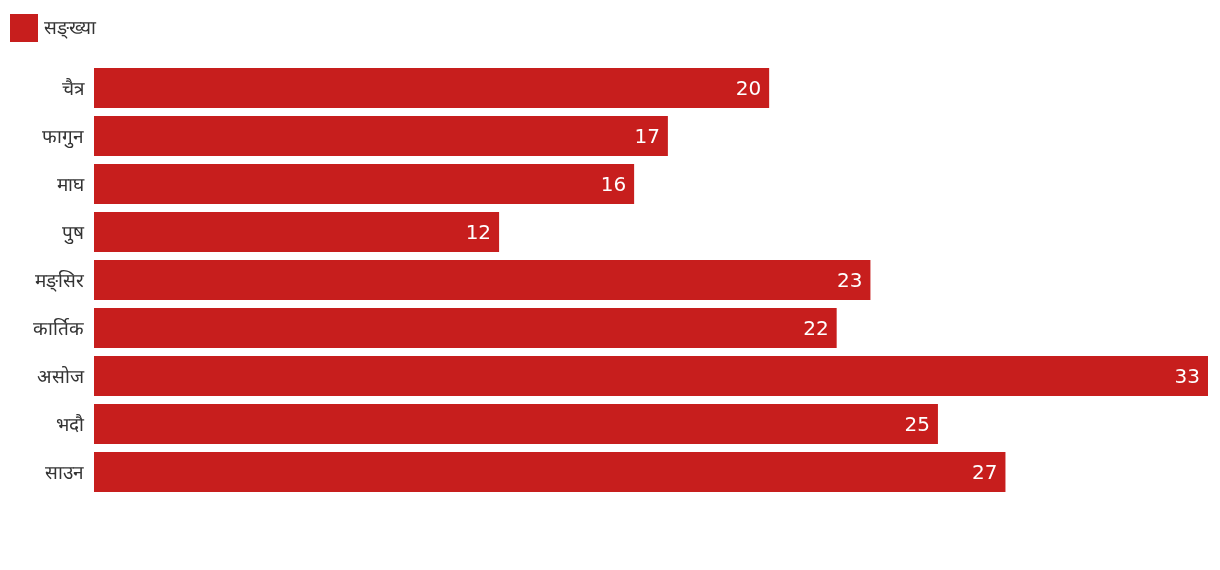 The height and width of the screenshot is (570, 1220). What do you see at coordinates (849, 280) in the screenshot?
I see `data-label: 23` at bounding box center [849, 280].